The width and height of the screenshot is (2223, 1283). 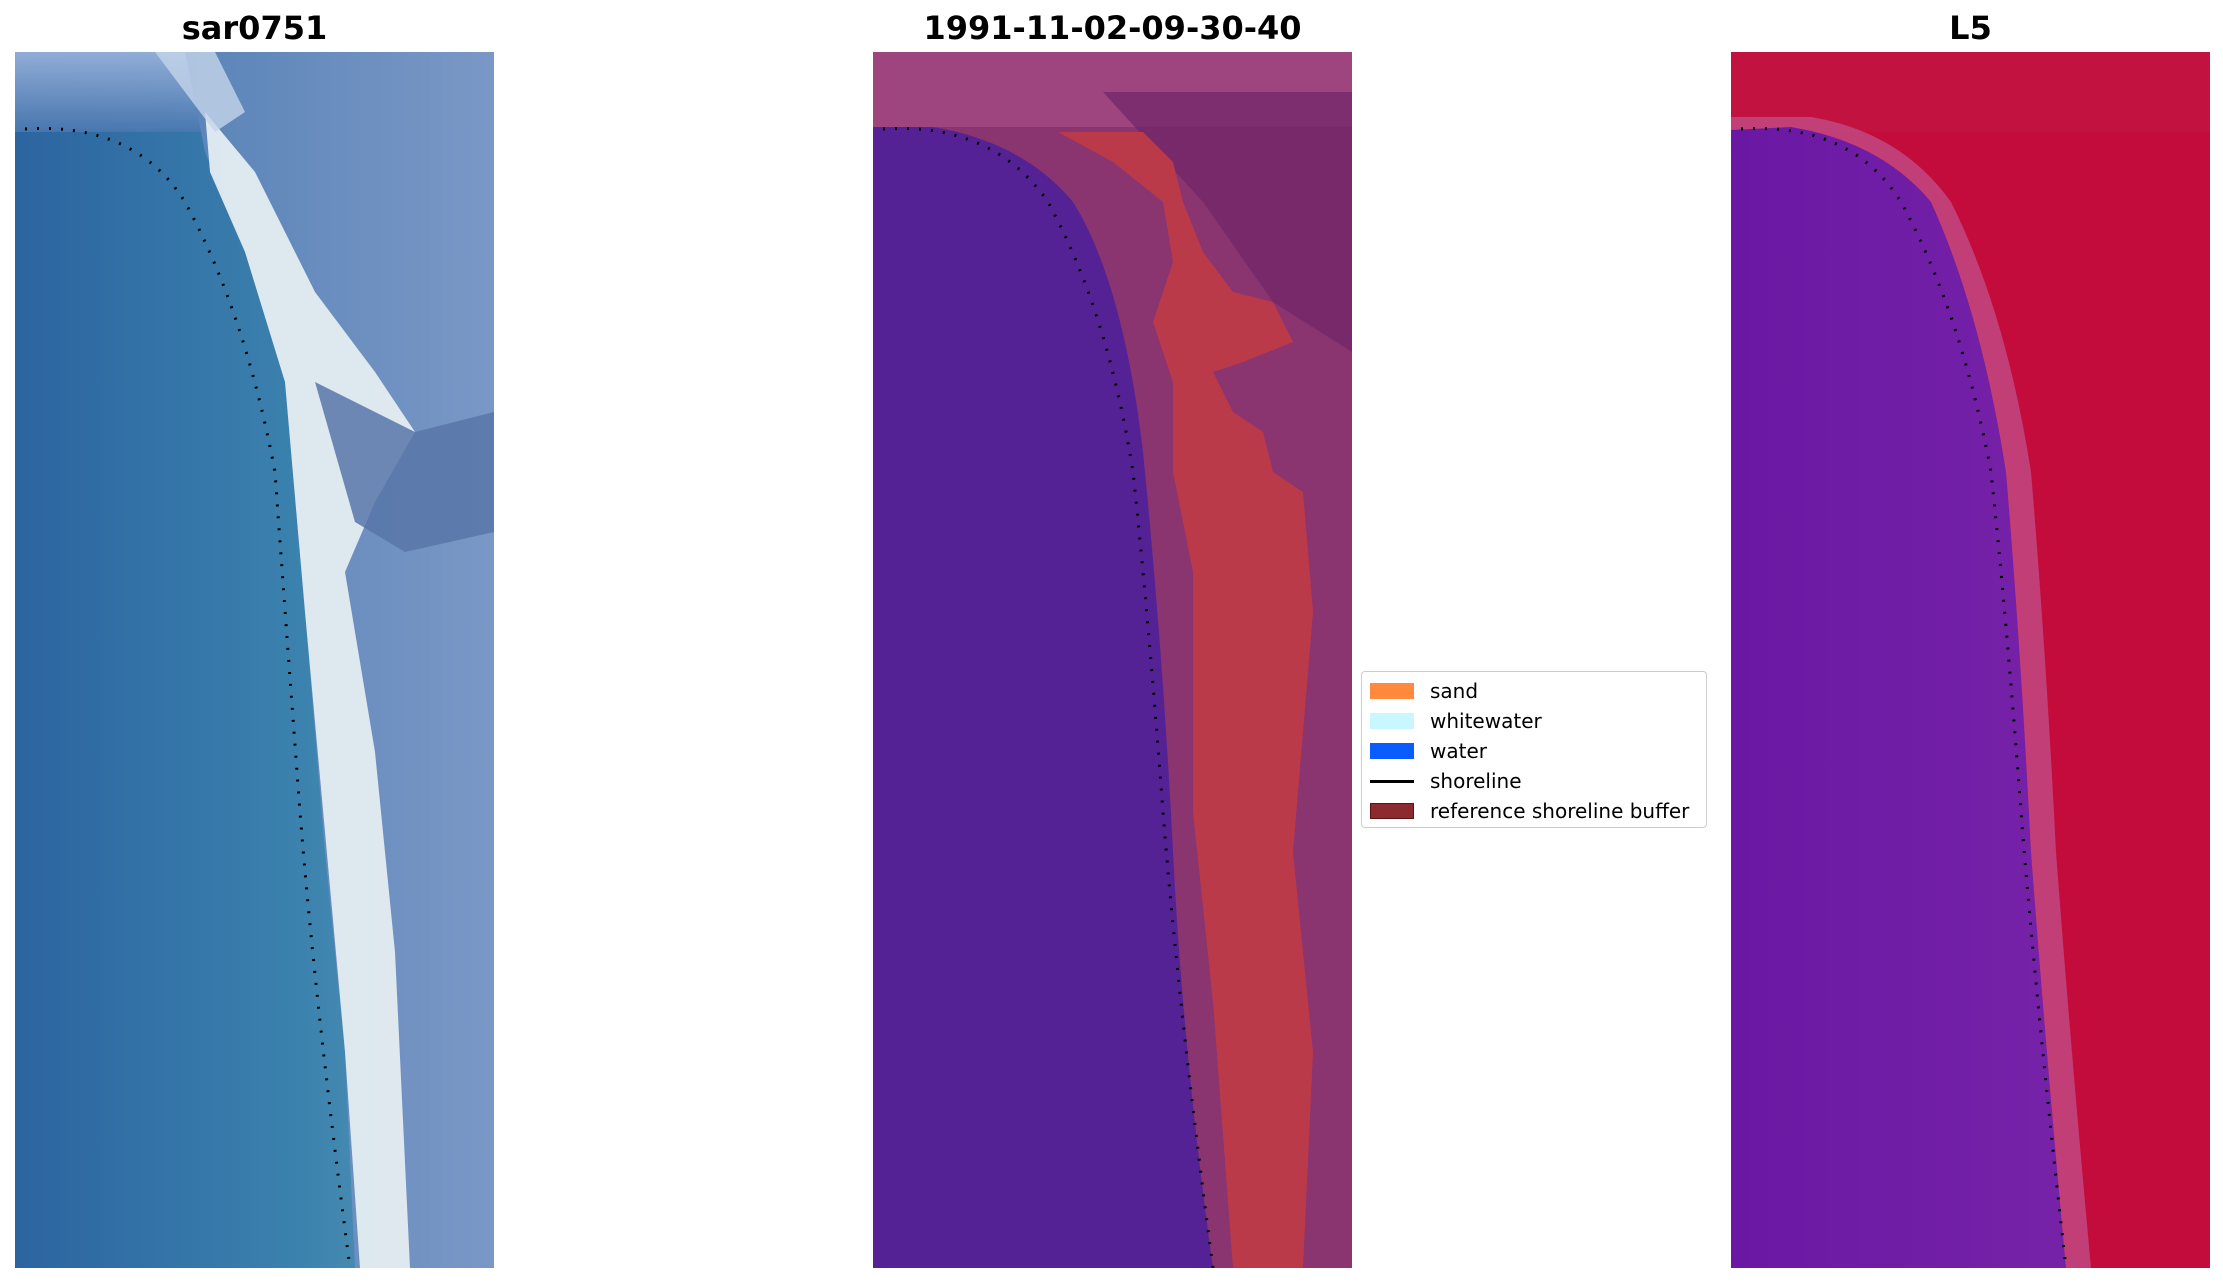 What do you see at coordinates (1486, 721) in the screenshot?
I see `legend-label: whitewater` at bounding box center [1486, 721].